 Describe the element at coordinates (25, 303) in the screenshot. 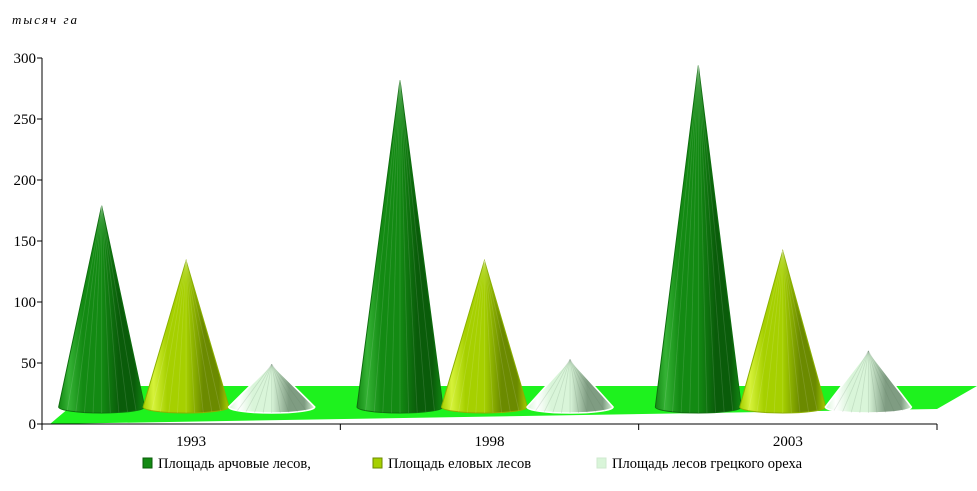

I see `y-tick-label: 100` at that location.